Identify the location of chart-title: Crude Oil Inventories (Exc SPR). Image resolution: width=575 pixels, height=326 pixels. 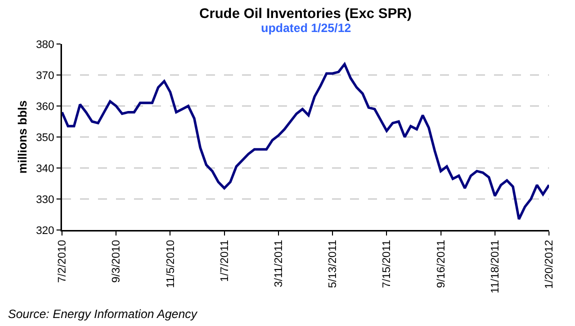
(305, 12).